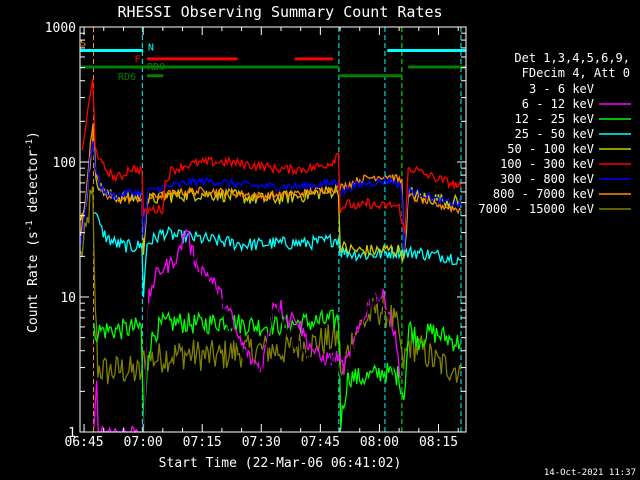 The image size is (640, 480). I want to click on x-tick-label: 08:00, so click(379, 442).